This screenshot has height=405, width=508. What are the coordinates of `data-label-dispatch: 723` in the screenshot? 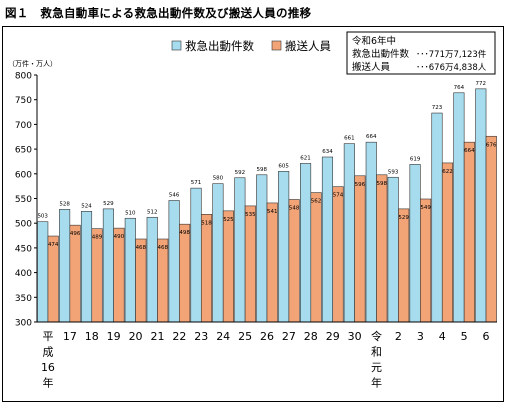 It's located at (437, 108).